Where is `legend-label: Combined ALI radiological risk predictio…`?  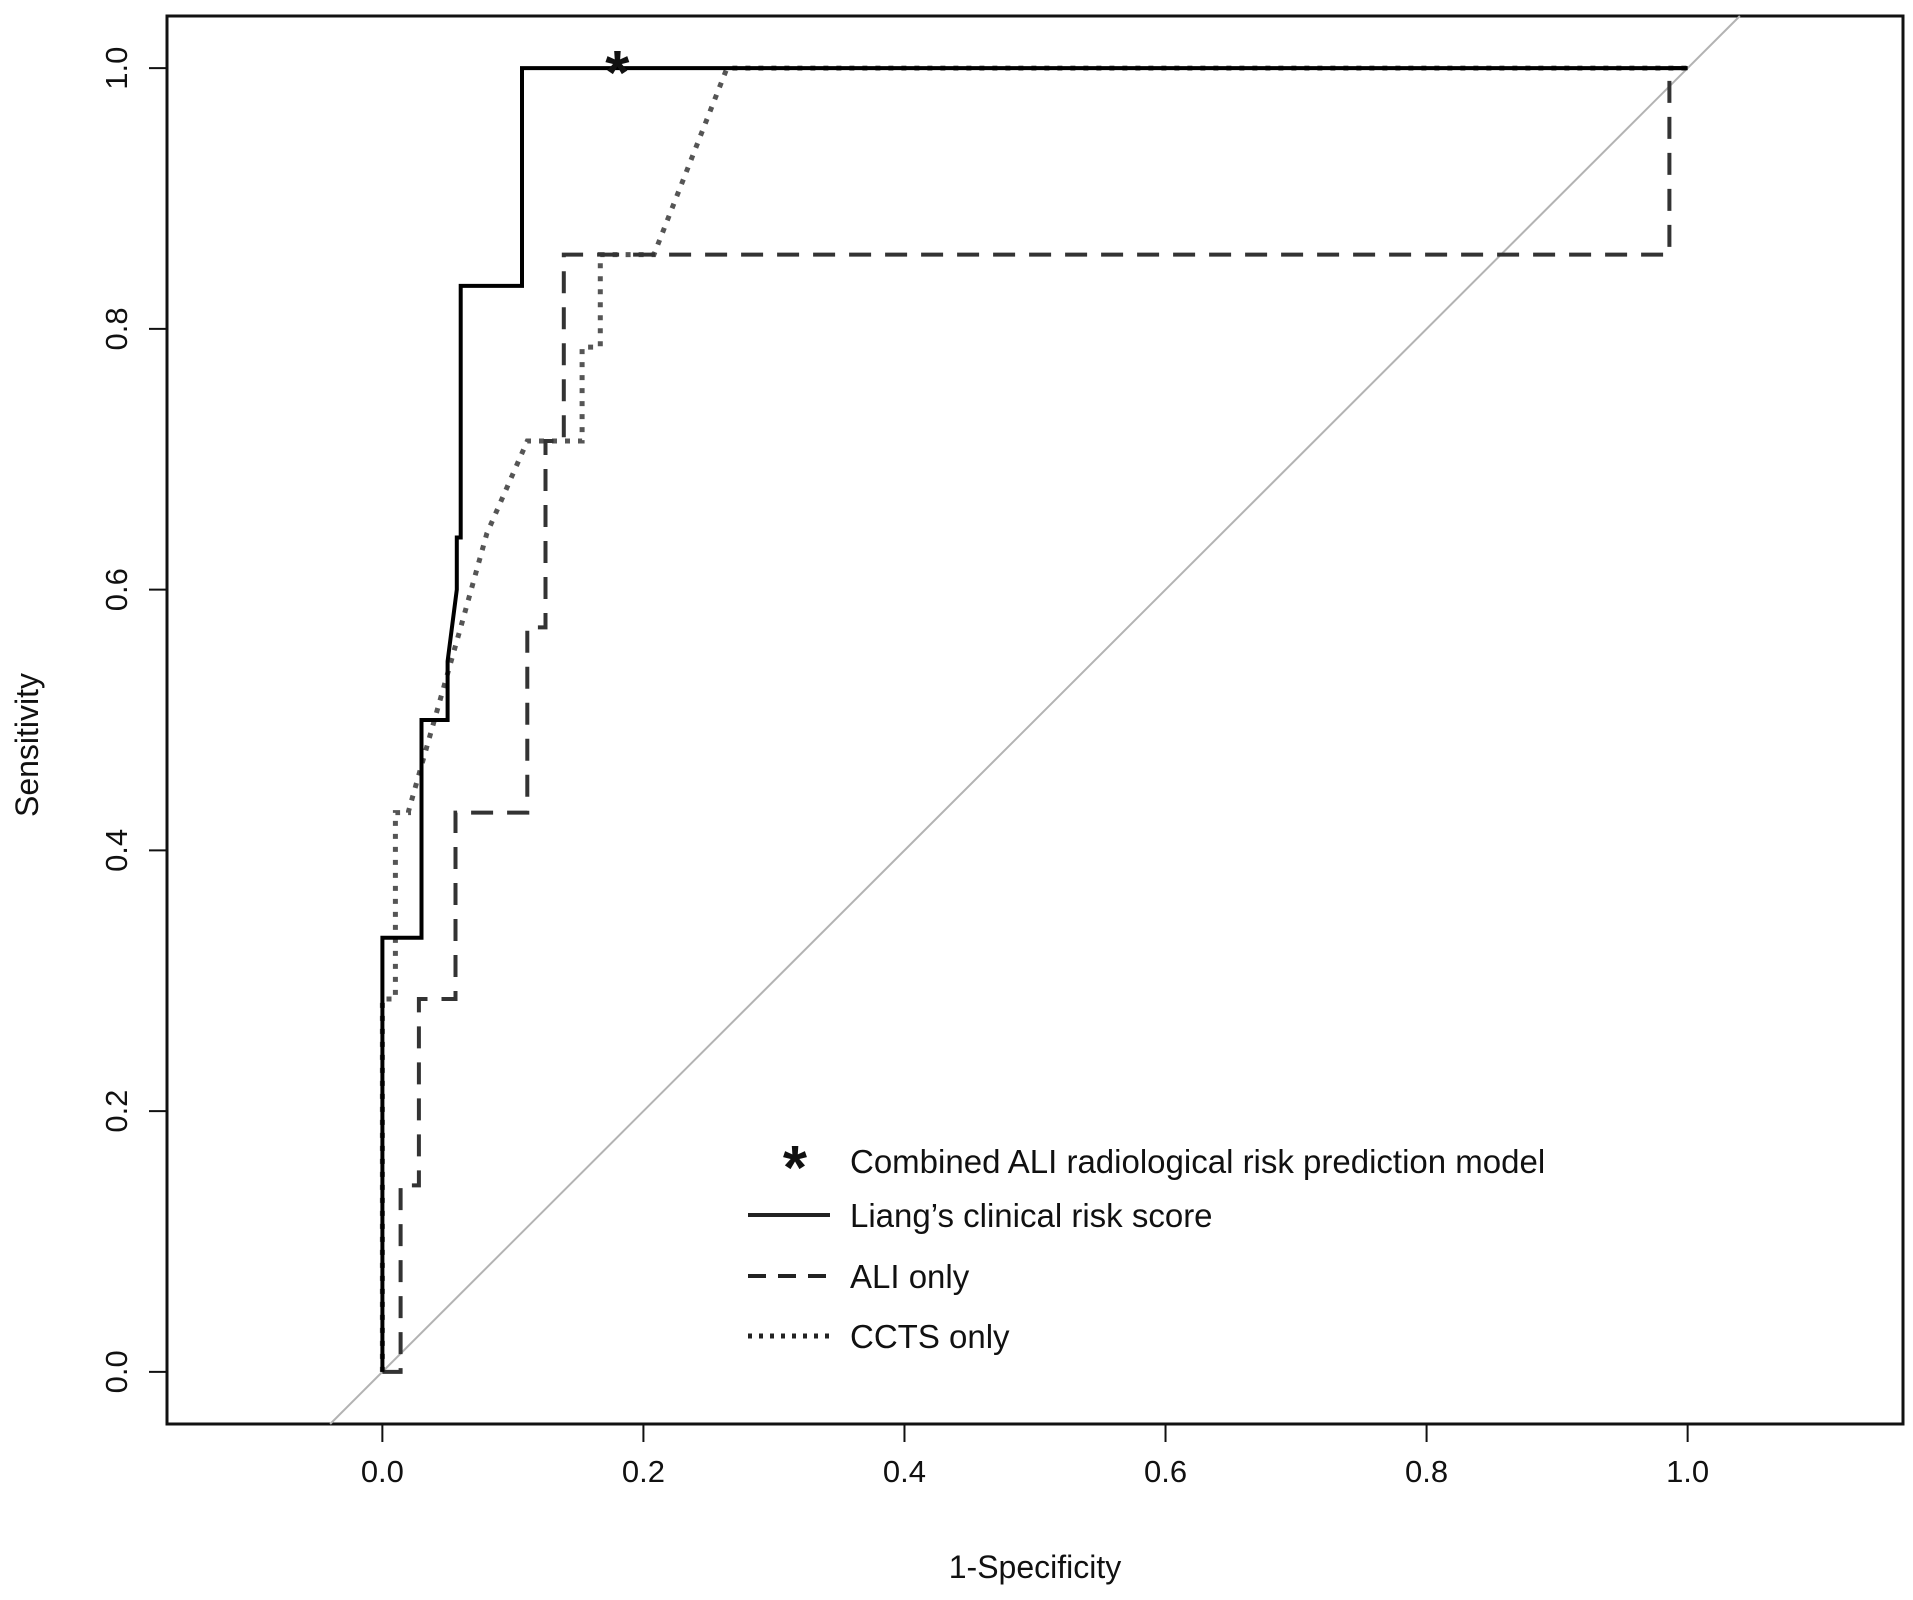
legend-label: Combined ALI radiological risk predictio… is located at coordinates (1197, 1161).